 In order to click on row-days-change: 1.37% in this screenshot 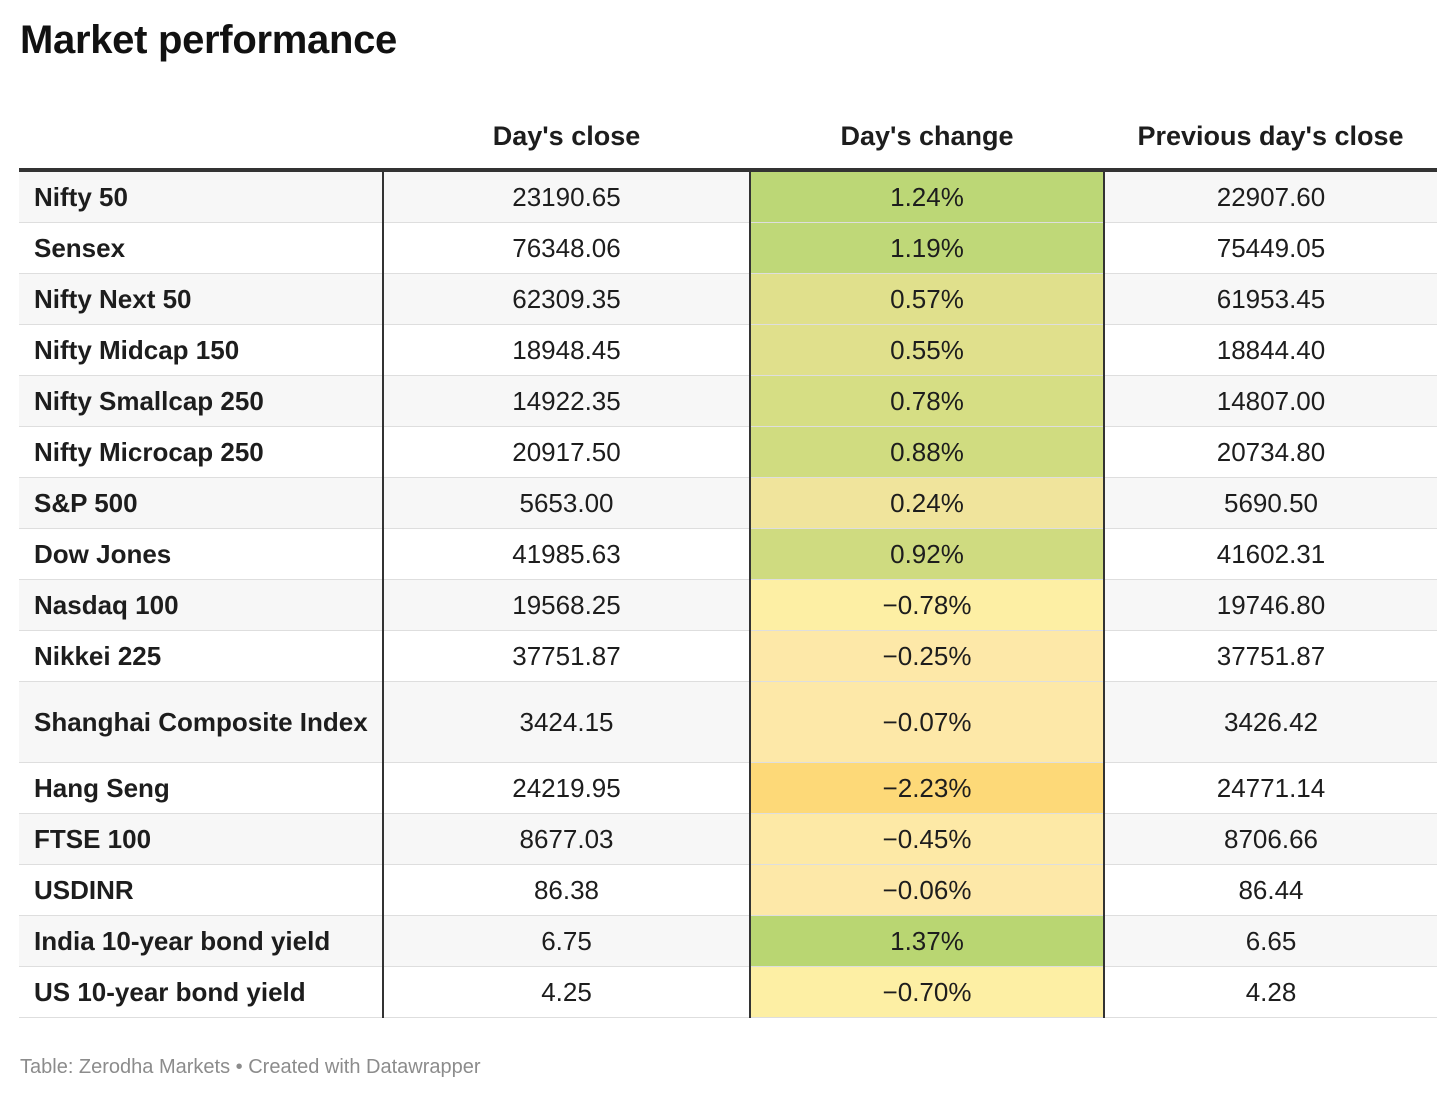, I will do `click(927, 941)`.